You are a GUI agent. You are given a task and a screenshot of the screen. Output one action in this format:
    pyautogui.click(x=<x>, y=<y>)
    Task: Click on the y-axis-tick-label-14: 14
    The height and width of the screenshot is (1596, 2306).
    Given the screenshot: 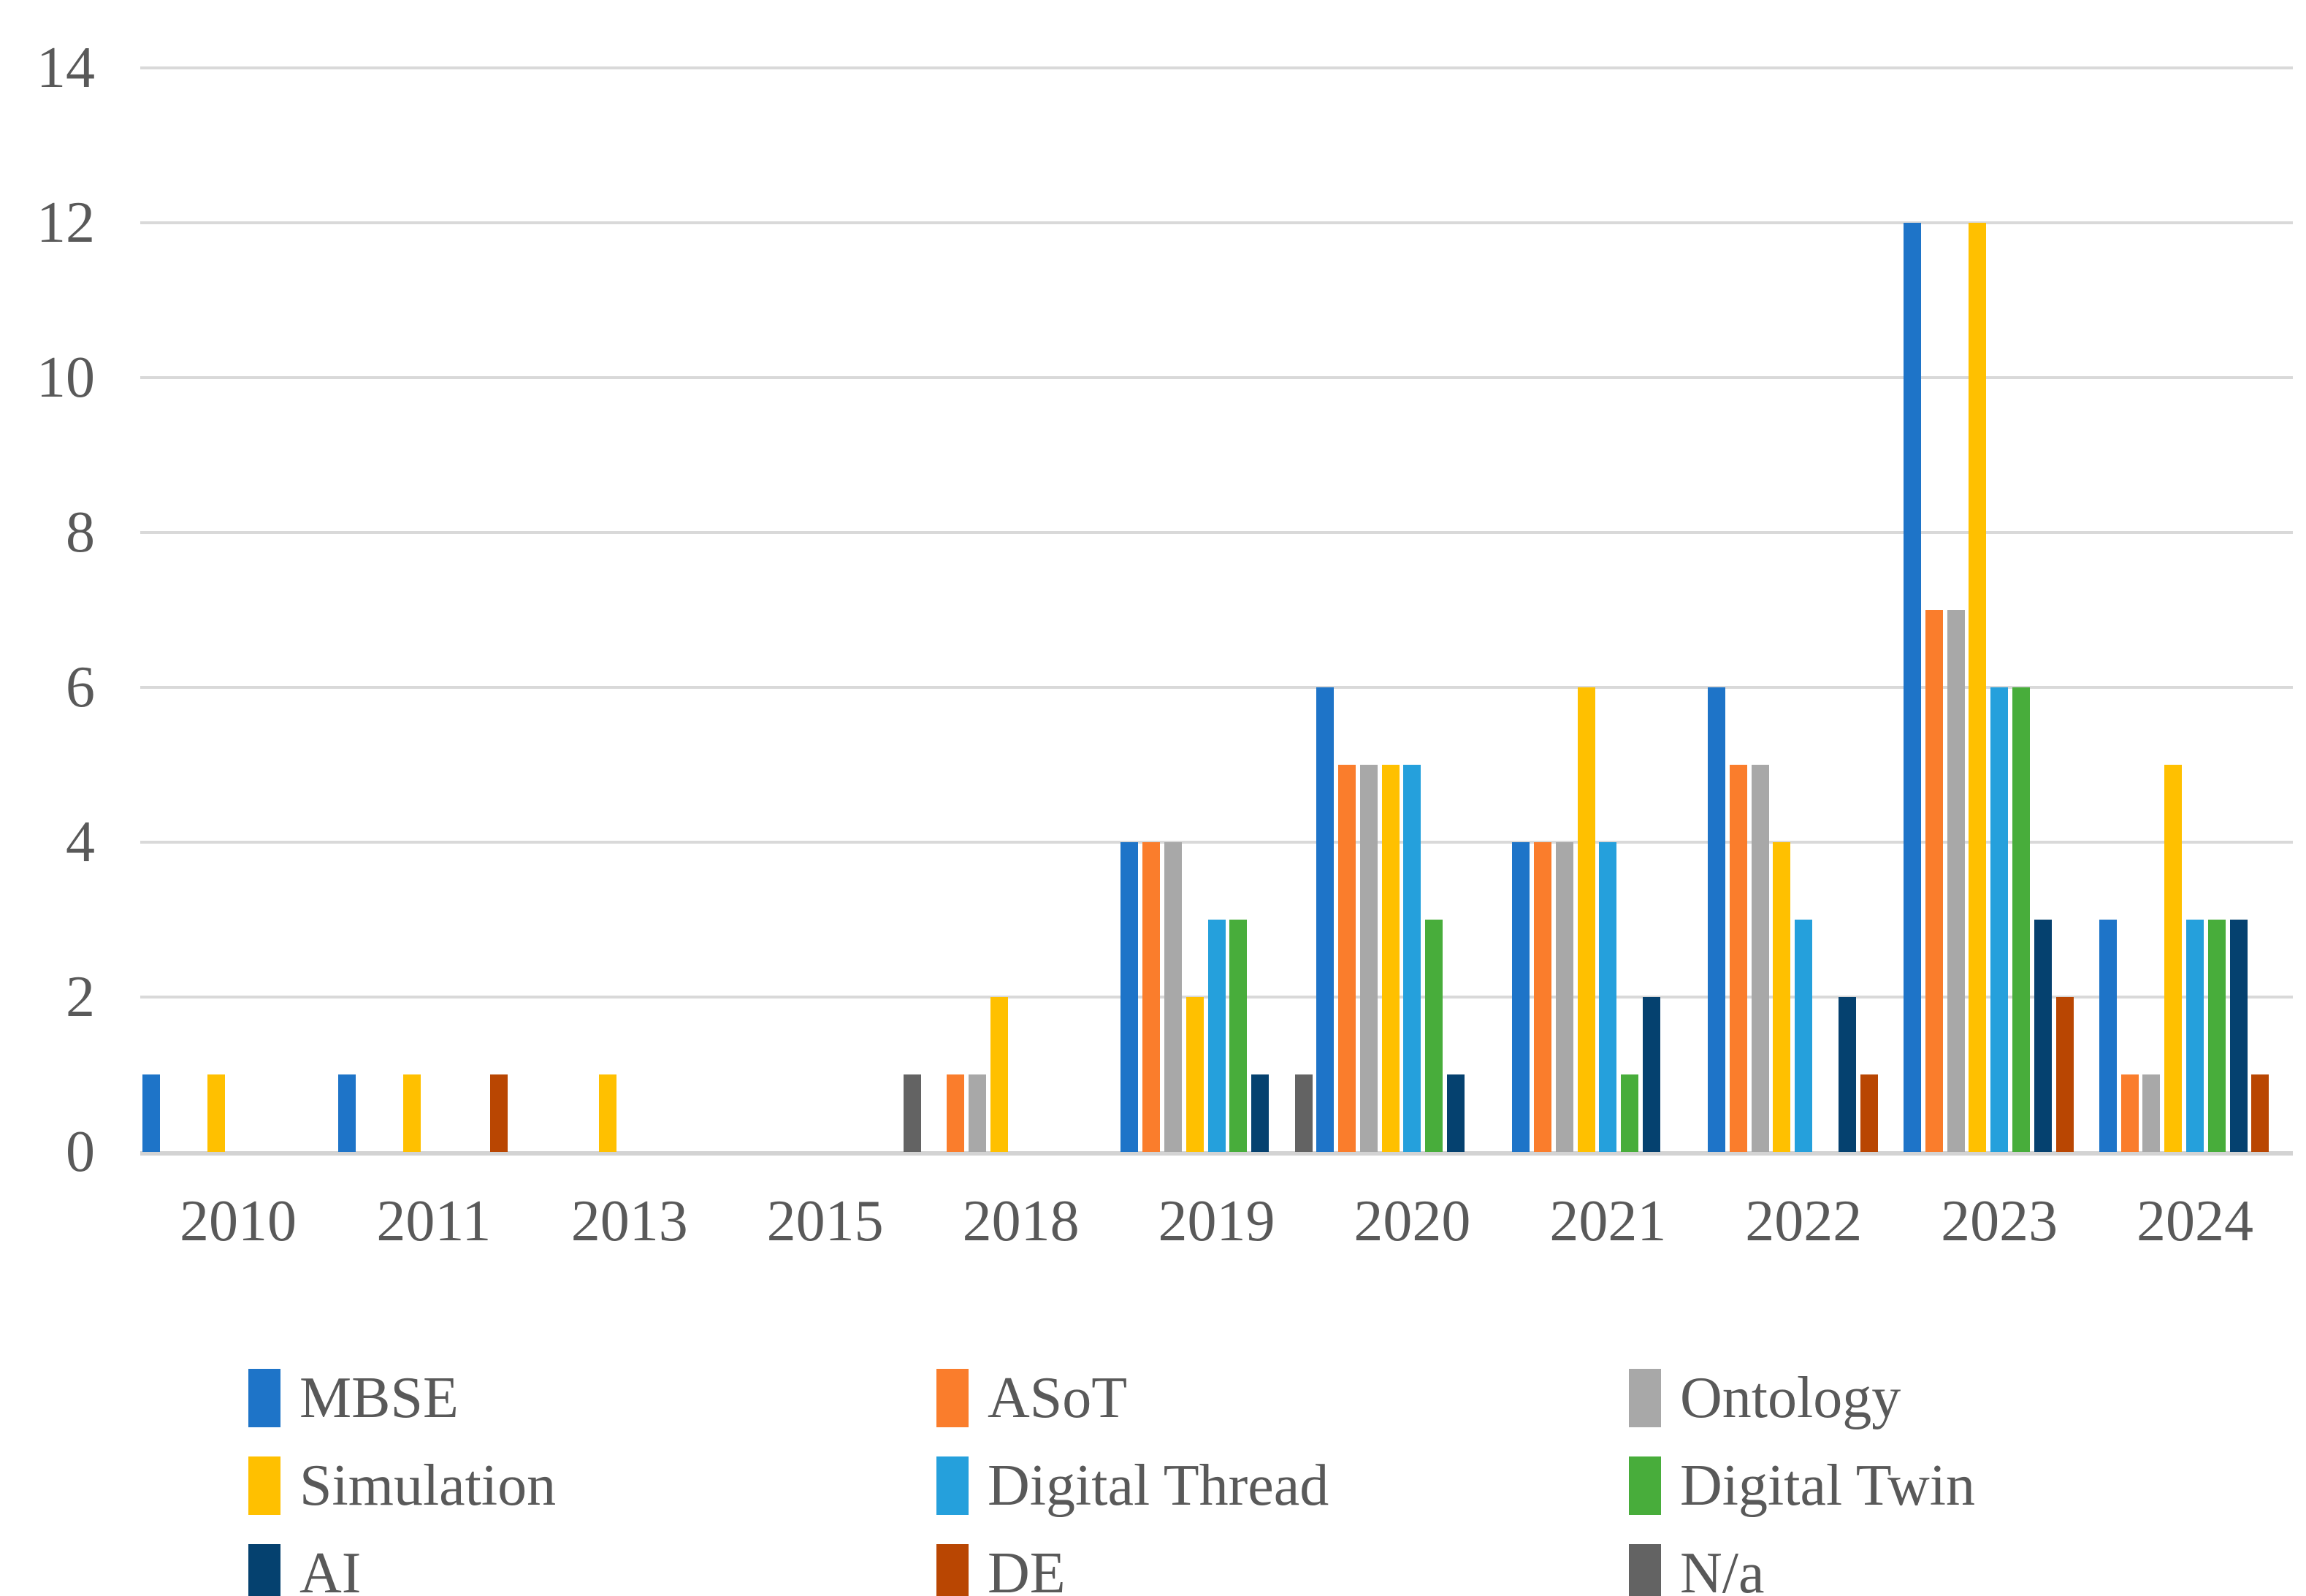 What is the action you would take?
    pyautogui.click(x=66, y=68)
    